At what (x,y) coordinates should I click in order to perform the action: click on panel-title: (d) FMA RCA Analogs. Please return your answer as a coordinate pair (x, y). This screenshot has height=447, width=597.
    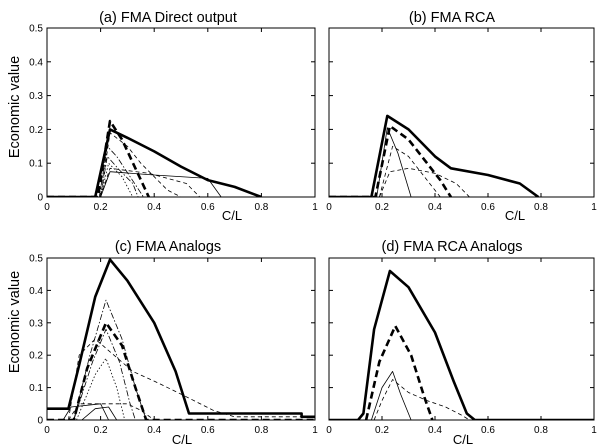
    Looking at the image, I should click on (451, 247).